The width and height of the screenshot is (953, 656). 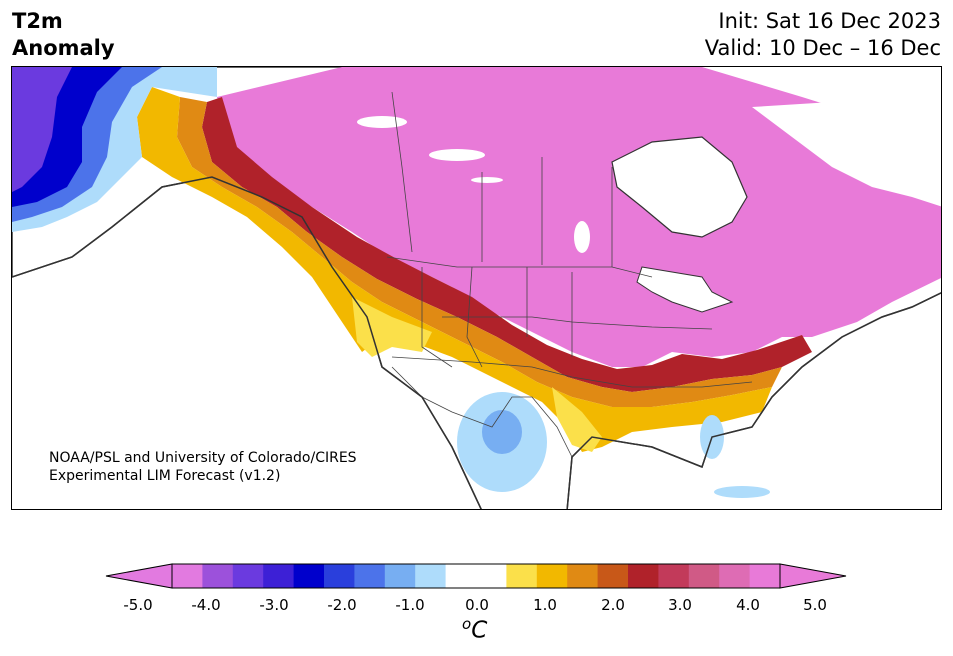 What do you see at coordinates (63, 48) in the screenshot?
I see `field-label: Anomaly` at bounding box center [63, 48].